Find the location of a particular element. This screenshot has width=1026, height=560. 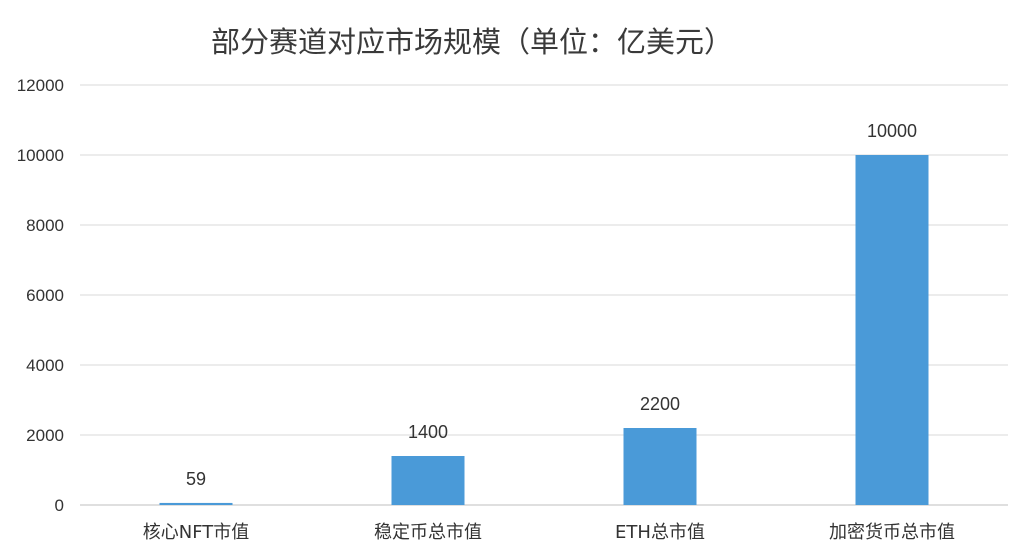

chart-title: 部分赛道对应市场规模（单位：亿美元） is located at coordinates (472, 42).